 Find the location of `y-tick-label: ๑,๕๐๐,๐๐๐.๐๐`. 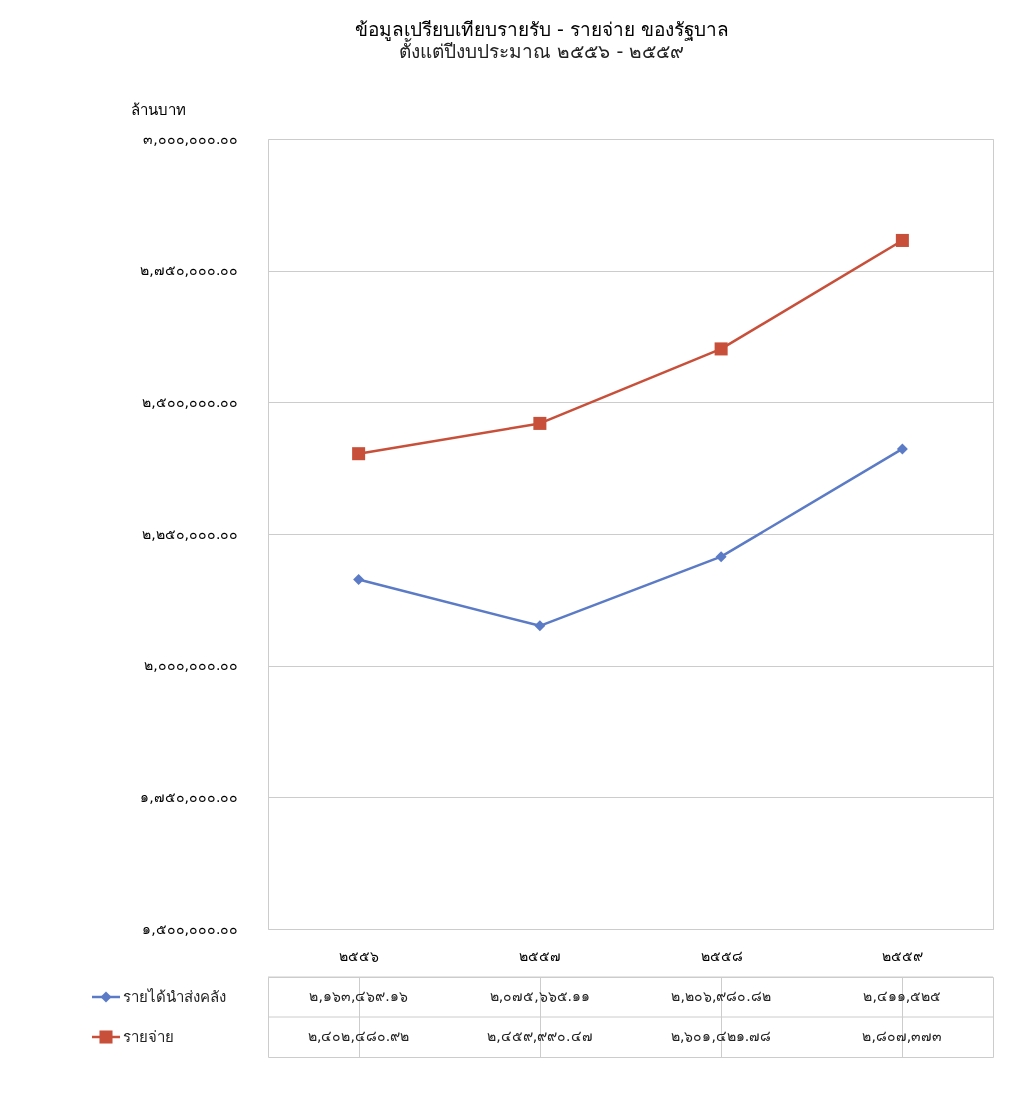

y-tick-label: ๑,๕๐๐,๐๐๐.๐๐ is located at coordinates (190, 928).